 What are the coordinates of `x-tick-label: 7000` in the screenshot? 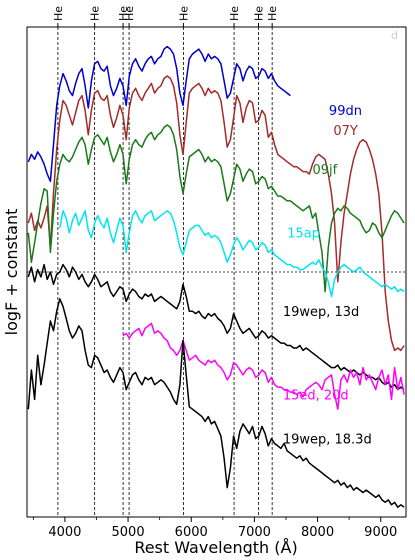 It's located at (254, 532).